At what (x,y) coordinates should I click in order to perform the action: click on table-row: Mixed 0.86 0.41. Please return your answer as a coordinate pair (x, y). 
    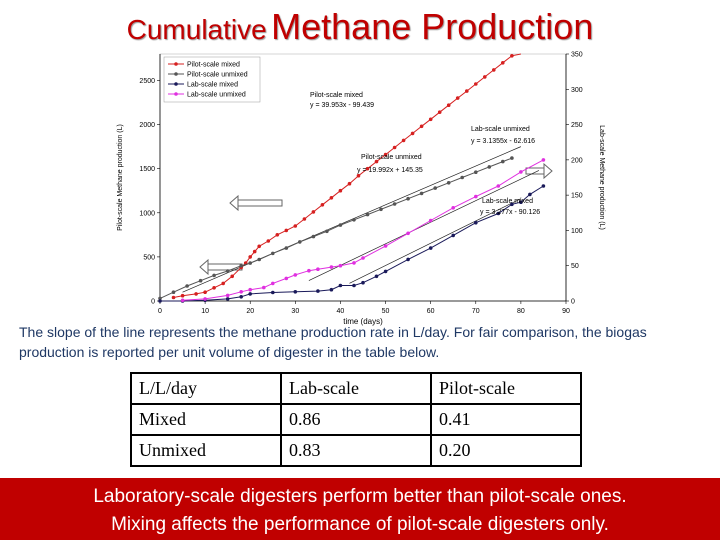
    Looking at the image, I should click on (356, 419).